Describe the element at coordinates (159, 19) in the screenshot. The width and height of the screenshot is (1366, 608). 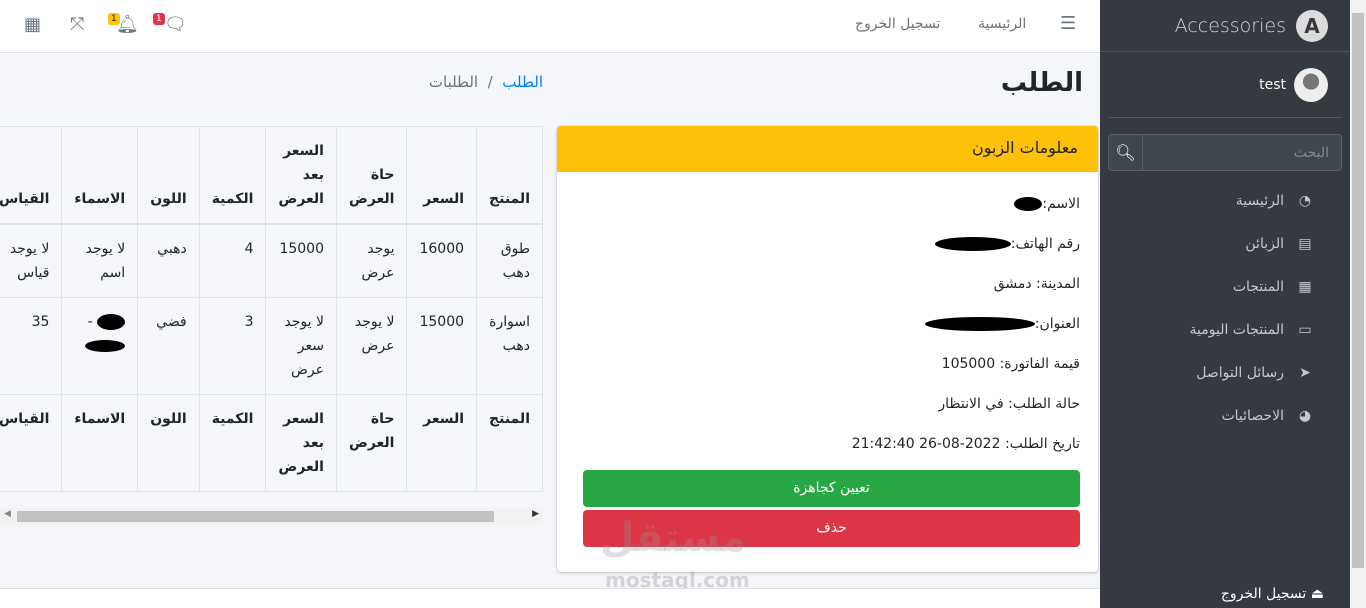
I see `messages-badge: 1` at that location.